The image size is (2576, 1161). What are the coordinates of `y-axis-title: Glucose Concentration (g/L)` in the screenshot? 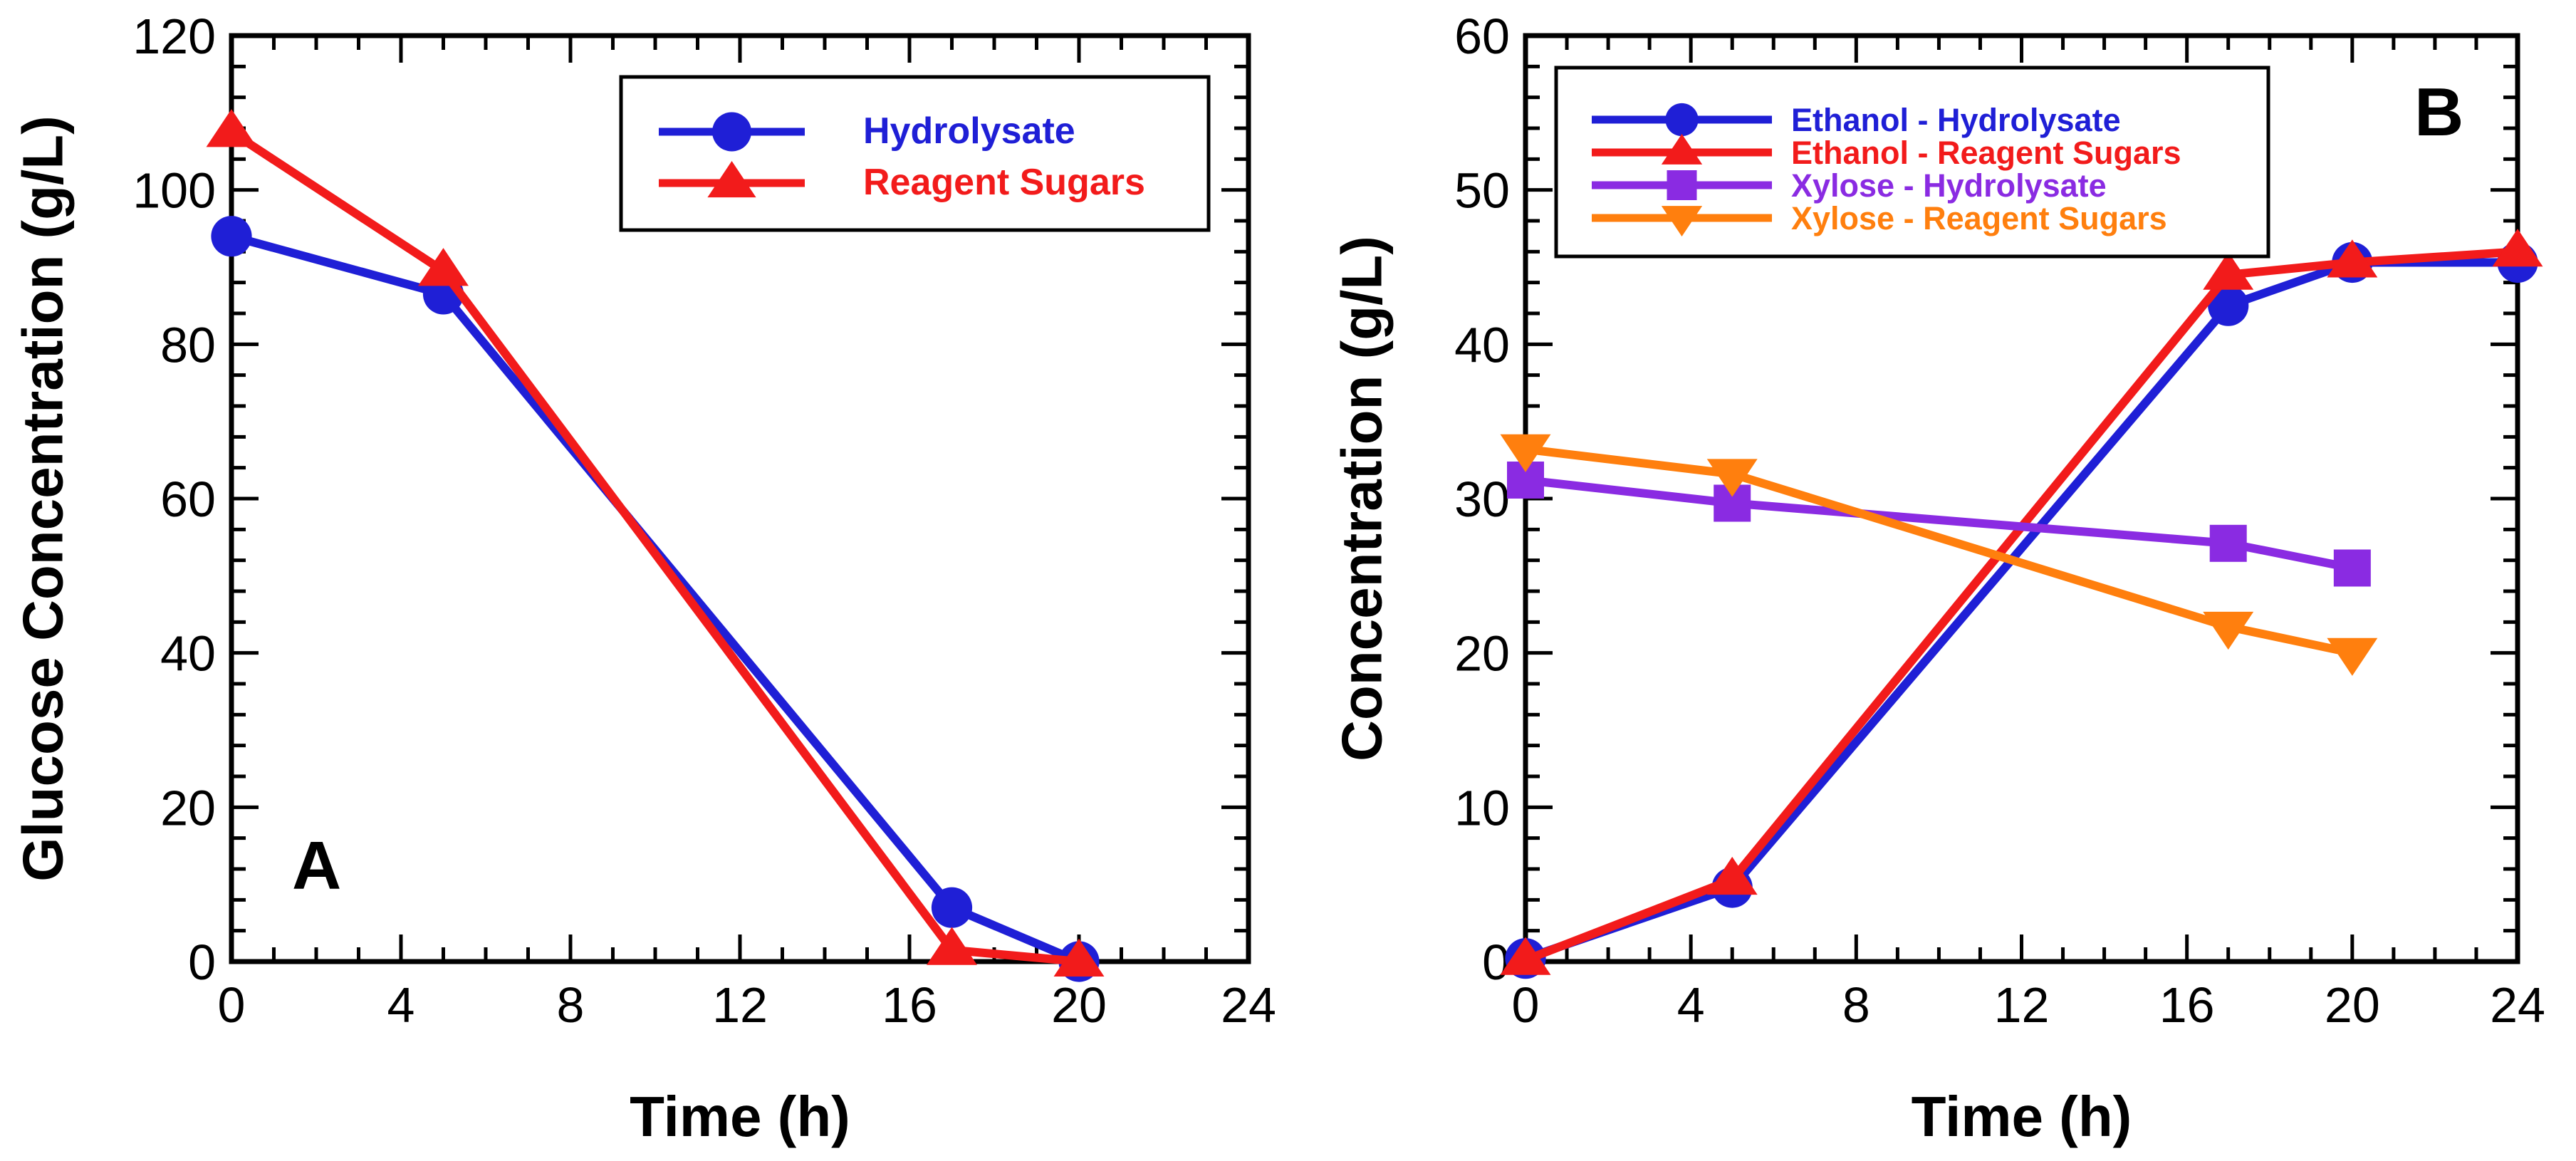 It's located at (43, 498).